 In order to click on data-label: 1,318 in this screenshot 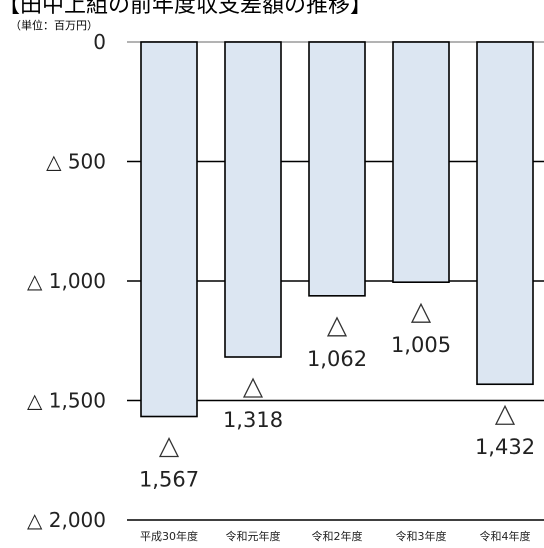, I will do `click(253, 420)`.